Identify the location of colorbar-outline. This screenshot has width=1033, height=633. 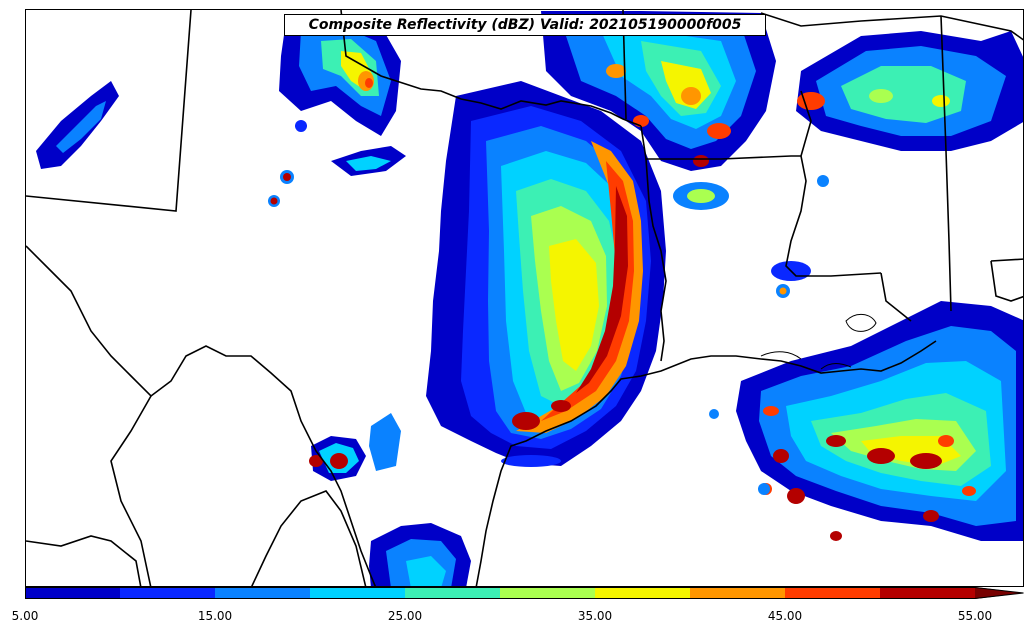
(524, 593).